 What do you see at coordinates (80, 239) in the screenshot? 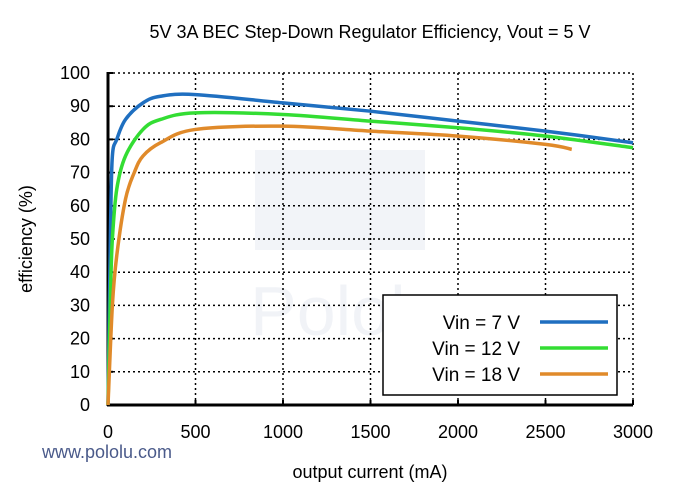
I see `y-tick-label: 50` at bounding box center [80, 239].